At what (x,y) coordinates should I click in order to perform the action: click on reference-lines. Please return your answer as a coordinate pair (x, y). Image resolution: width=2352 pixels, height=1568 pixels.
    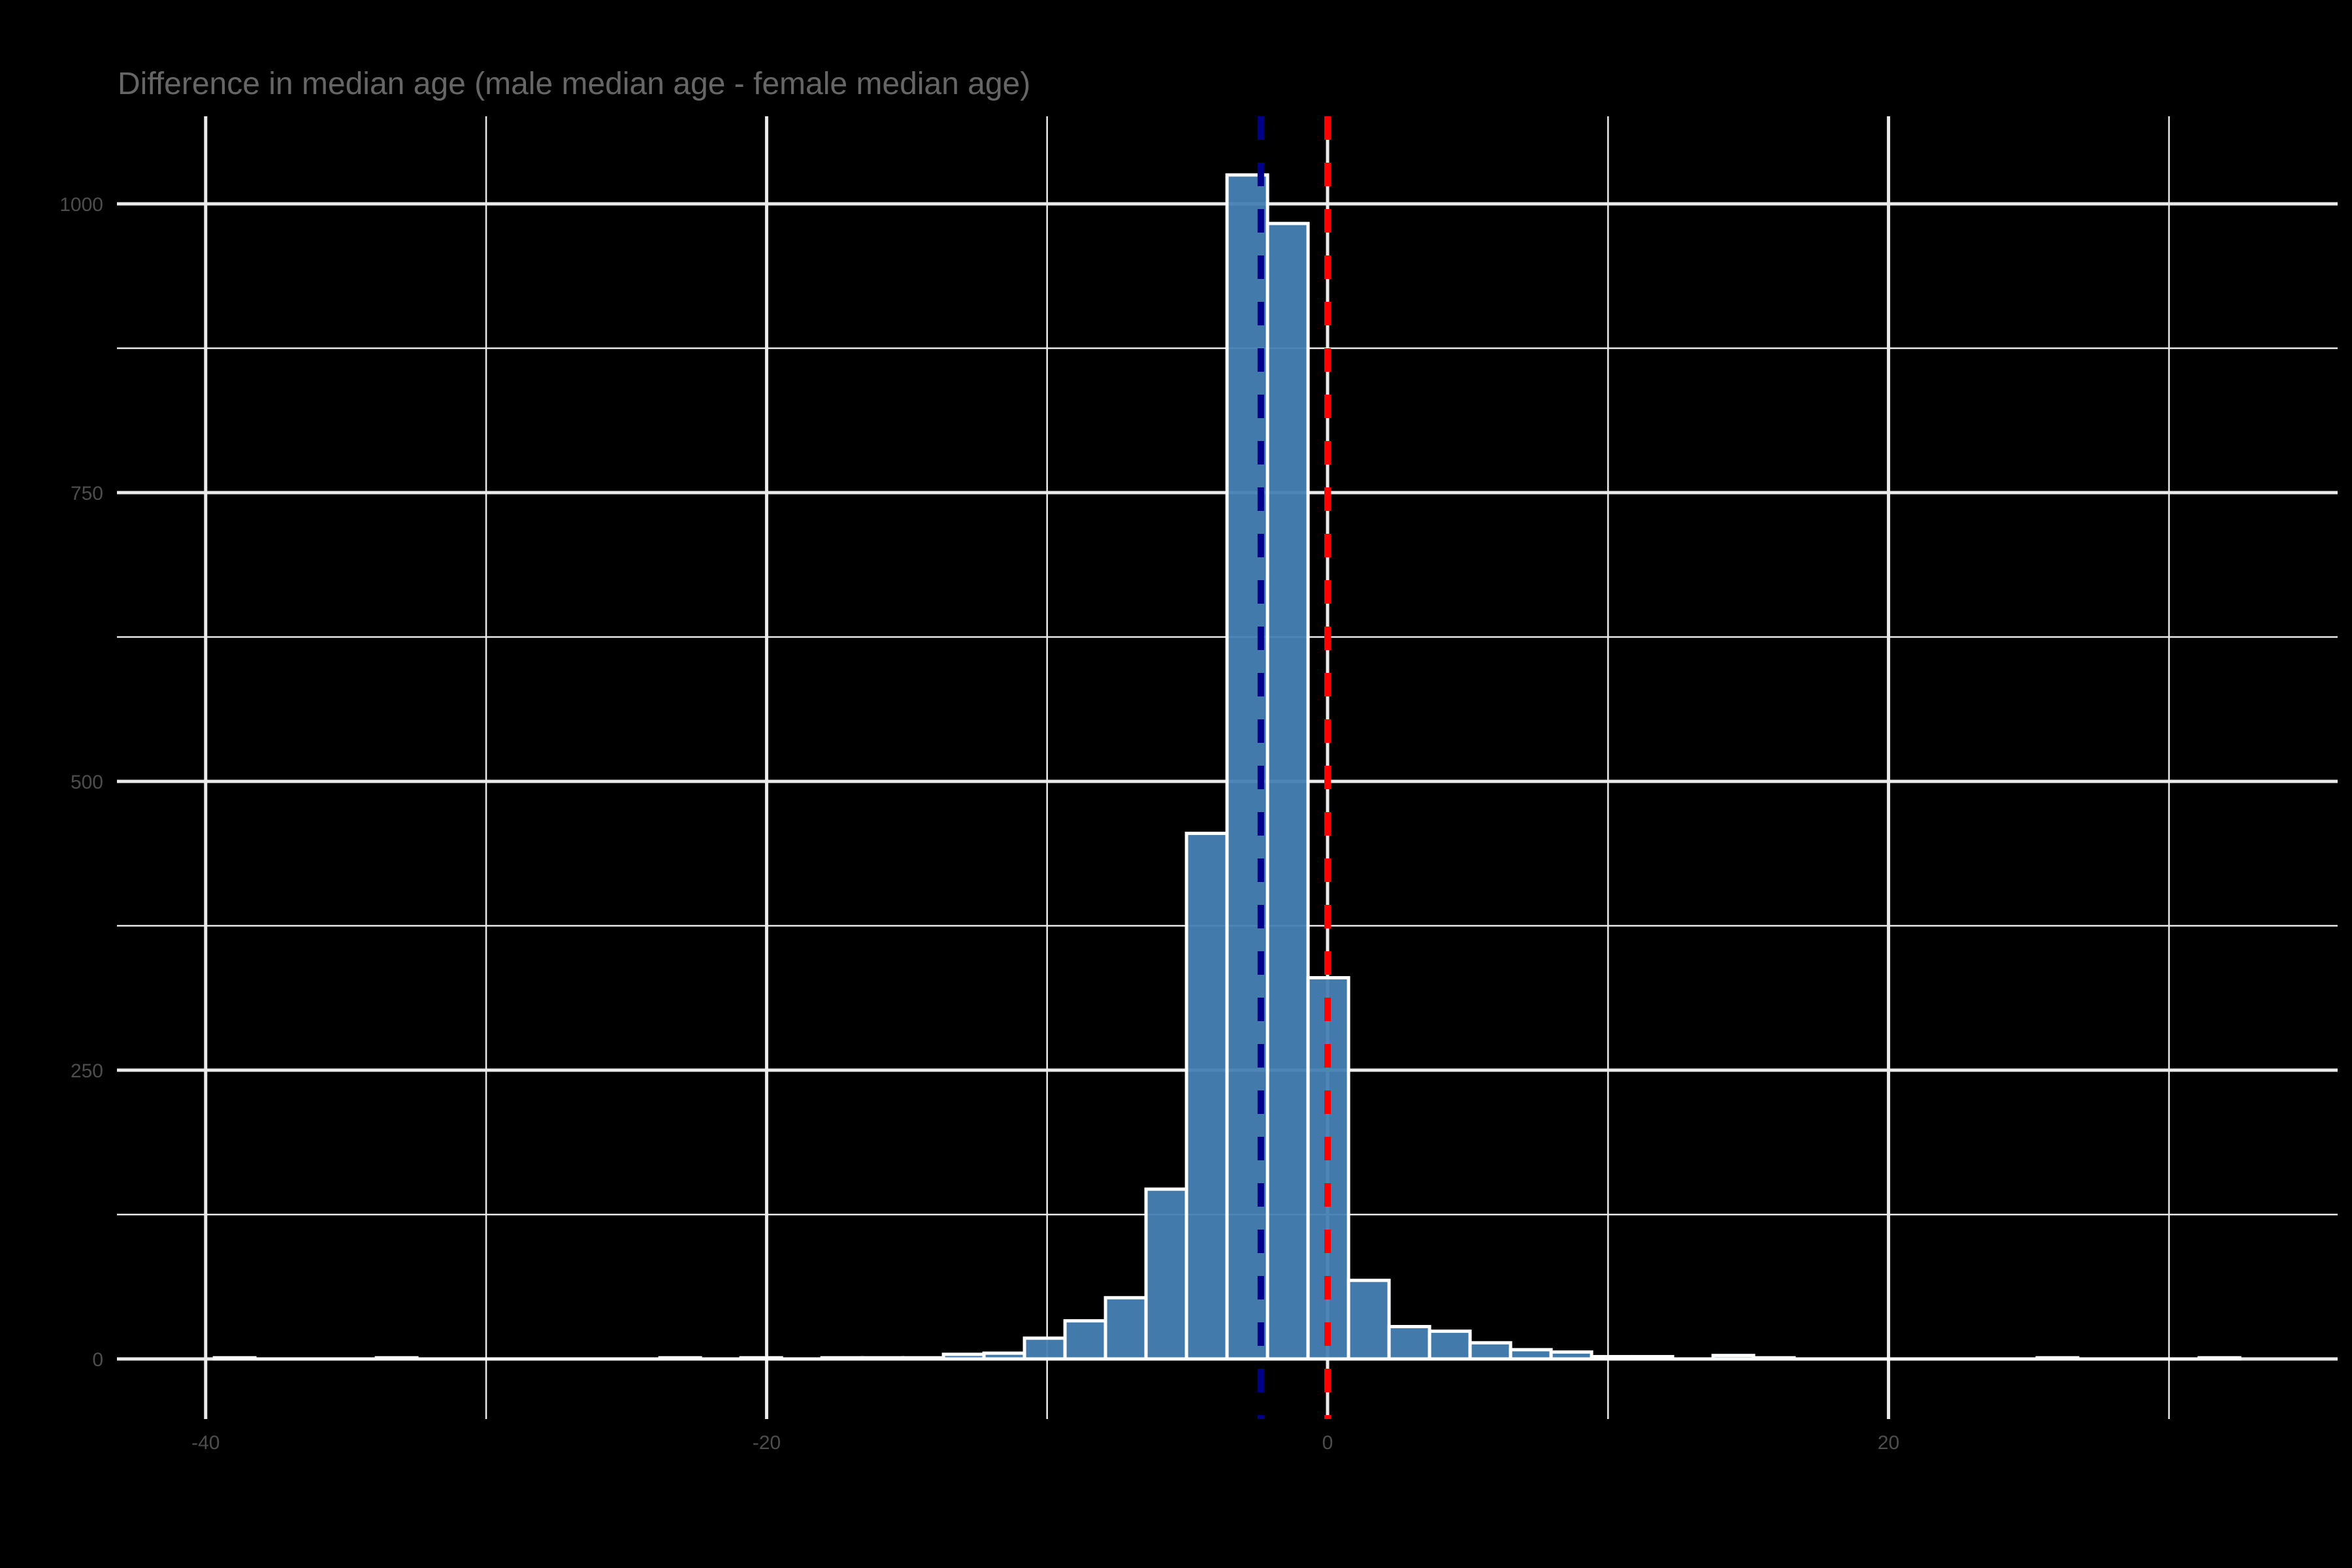
    Looking at the image, I should click on (1294, 767).